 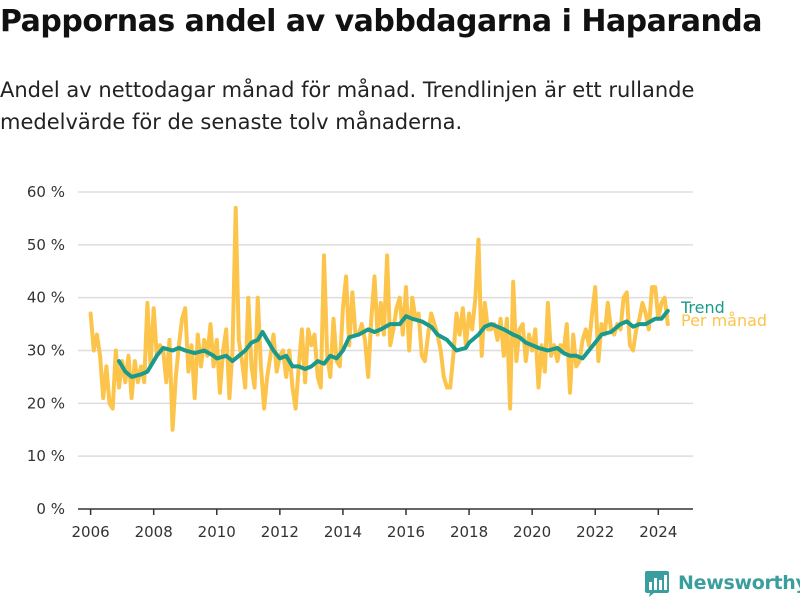 I want to click on y-tick-label: 60 %, so click(x=46, y=192).